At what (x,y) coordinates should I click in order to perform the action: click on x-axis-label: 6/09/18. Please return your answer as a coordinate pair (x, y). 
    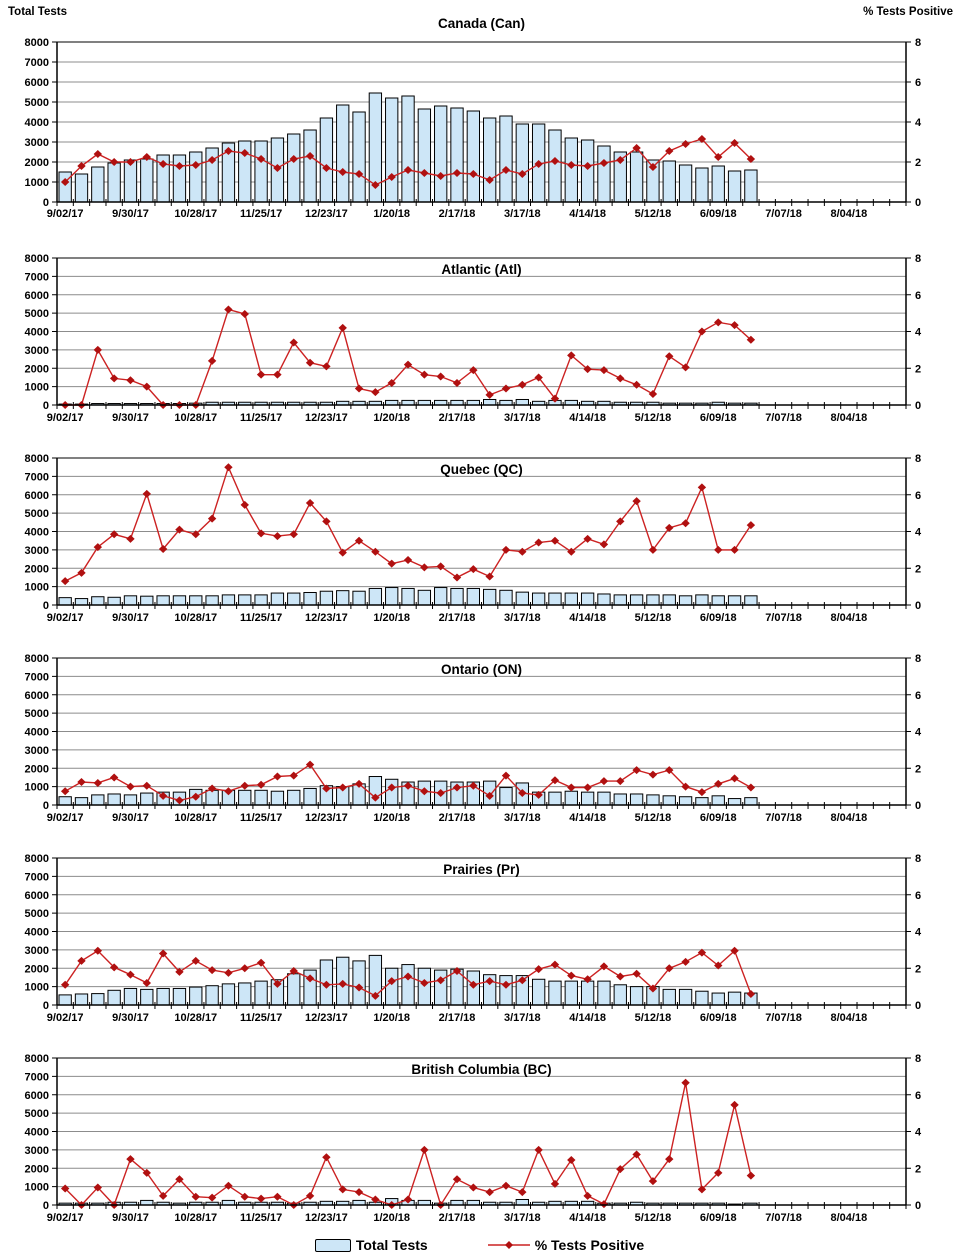
    Looking at the image, I should click on (718, 1018).